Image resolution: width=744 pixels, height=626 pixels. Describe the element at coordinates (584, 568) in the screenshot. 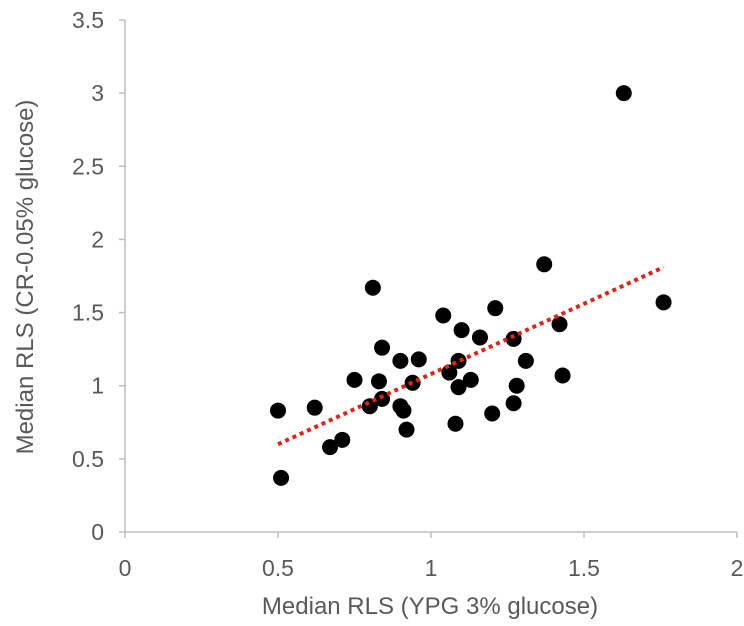

I see `x-tick-label: 1.5` at that location.